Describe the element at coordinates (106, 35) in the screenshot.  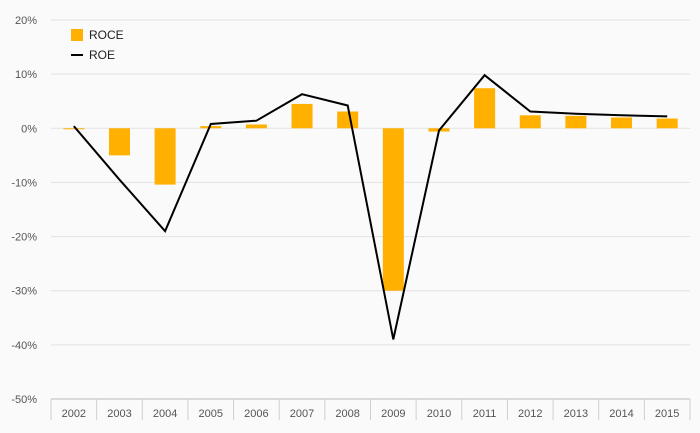
I see `legend-label-roce: ROCE` at that location.